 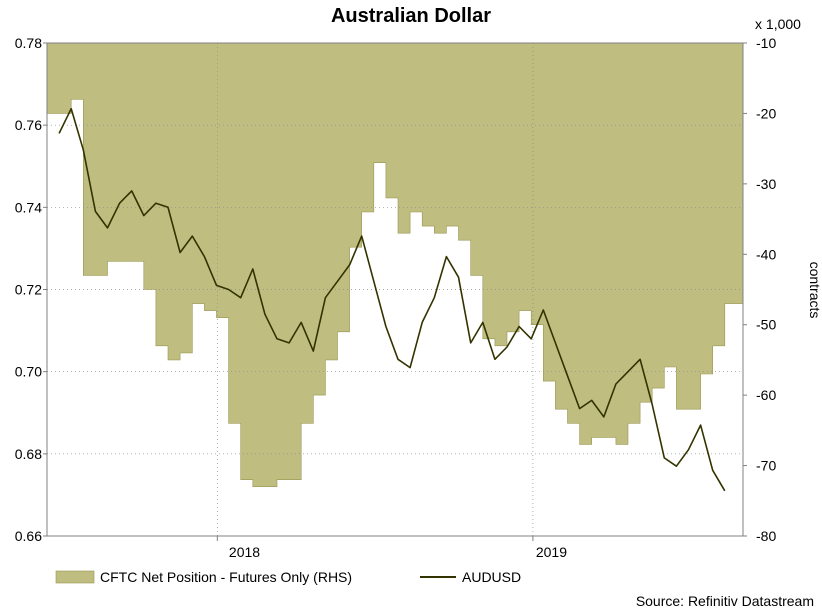 I want to click on right-tick-label: -30, so click(x=766, y=184).